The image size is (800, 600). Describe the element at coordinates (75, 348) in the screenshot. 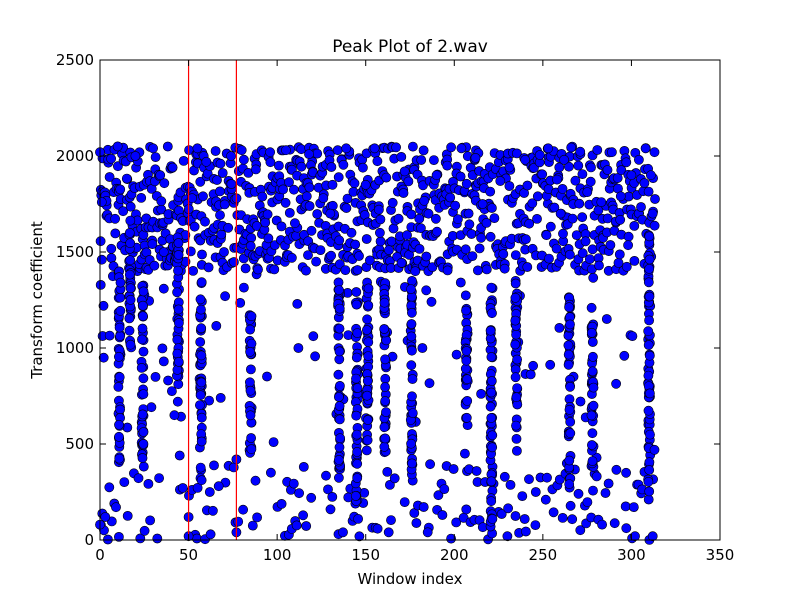

I see `y-tick-label: 1000` at that location.